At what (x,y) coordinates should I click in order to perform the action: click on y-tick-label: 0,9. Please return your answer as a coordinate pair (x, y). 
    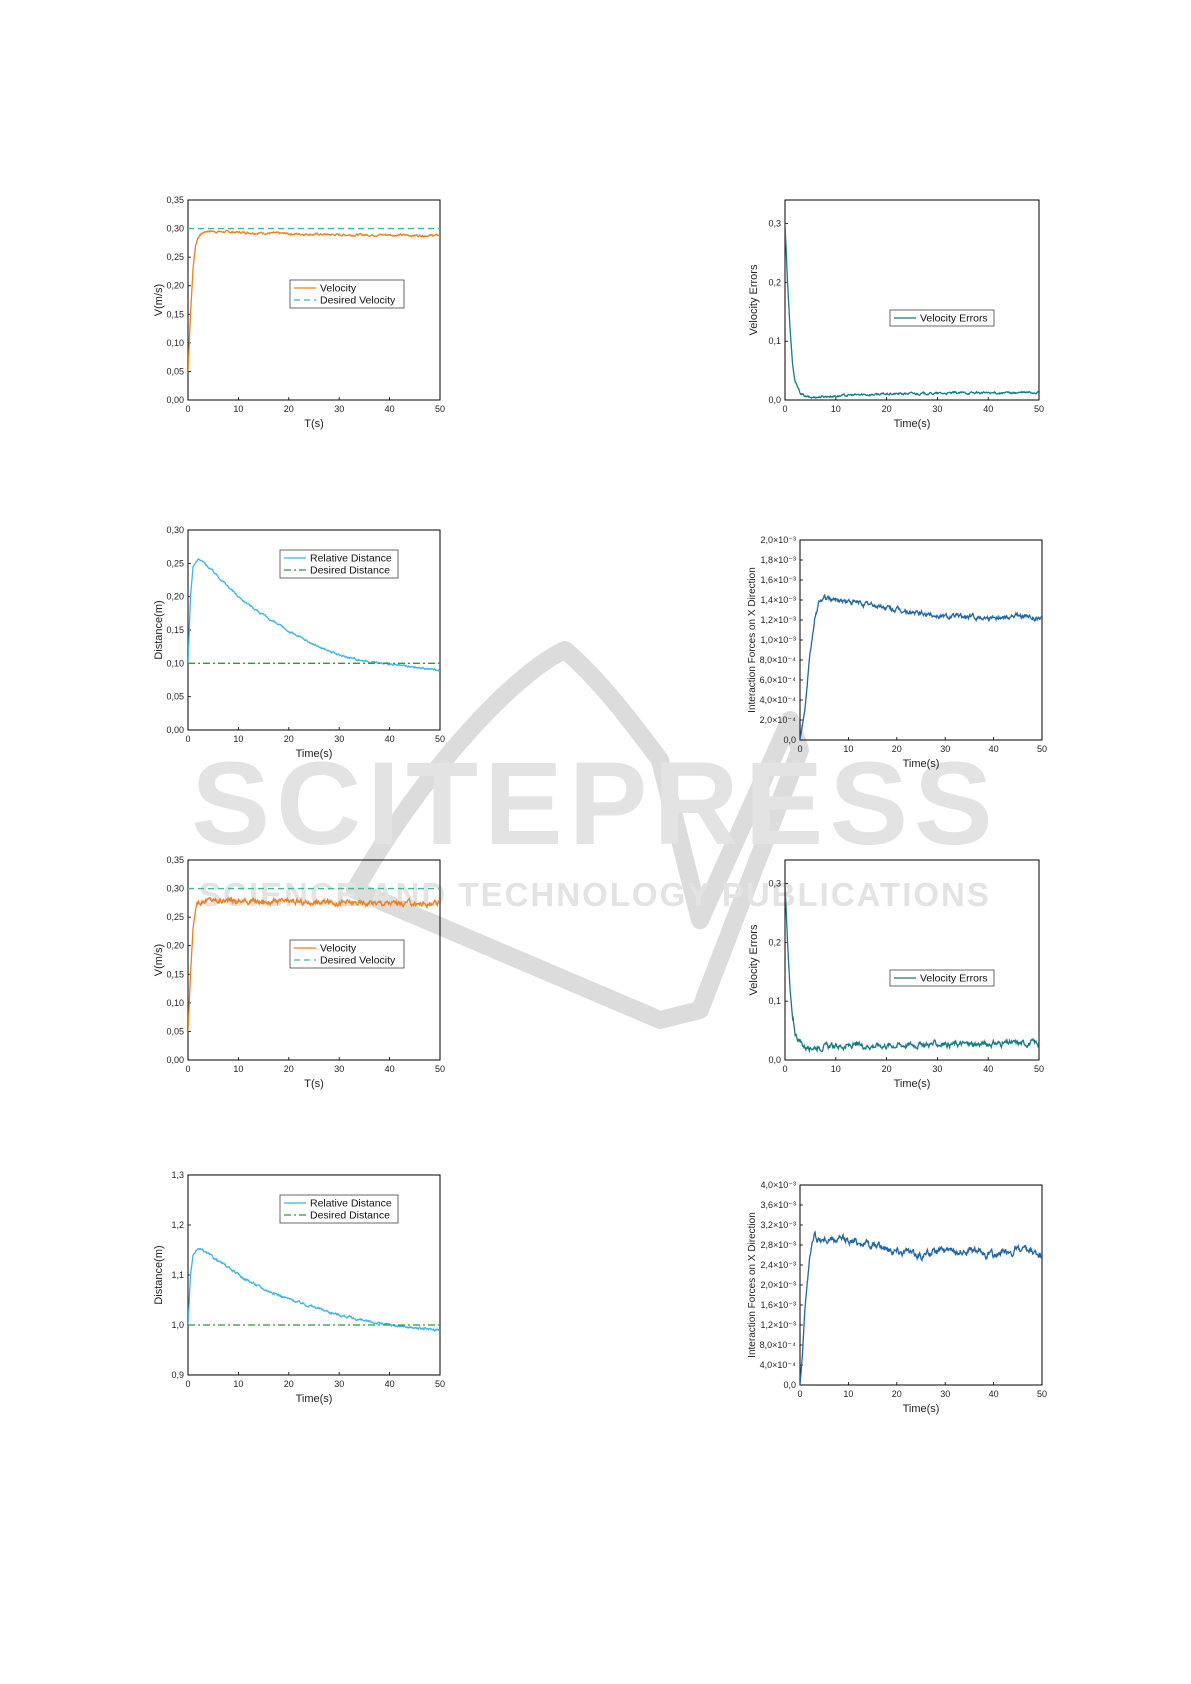
    Looking at the image, I should click on (177, 1375).